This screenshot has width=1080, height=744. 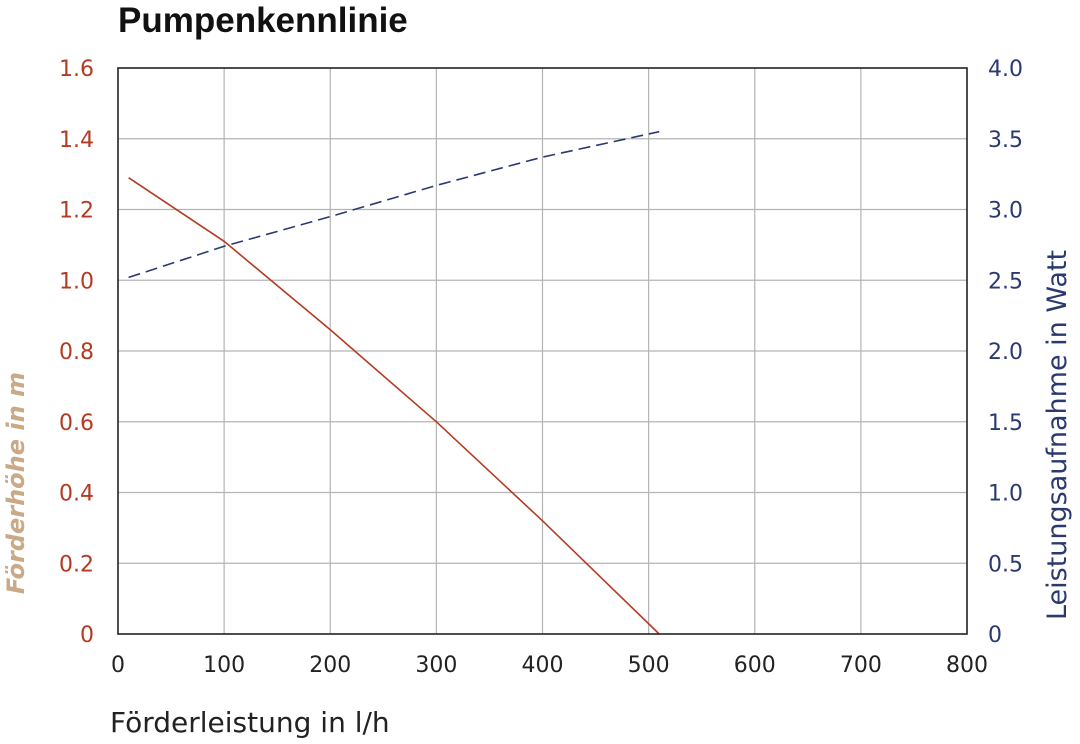 I want to click on y-left-tick-label: 0.8, so click(x=76, y=352).